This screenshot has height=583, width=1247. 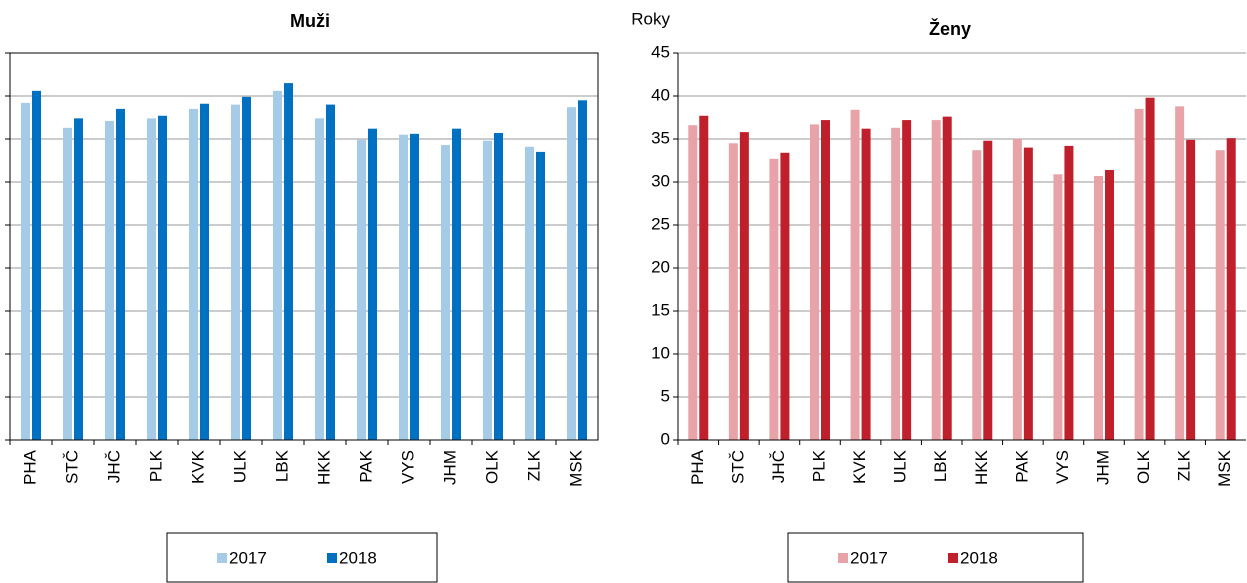 I want to click on chart-title: Muži, so click(x=310, y=21).